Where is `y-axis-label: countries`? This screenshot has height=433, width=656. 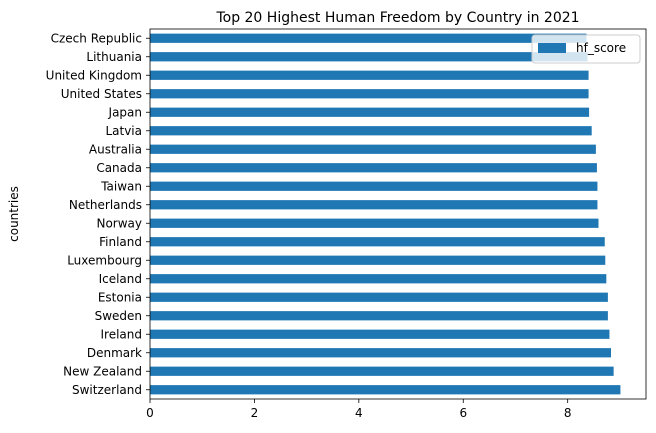
y-axis-label: countries is located at coordinates (14, 214).